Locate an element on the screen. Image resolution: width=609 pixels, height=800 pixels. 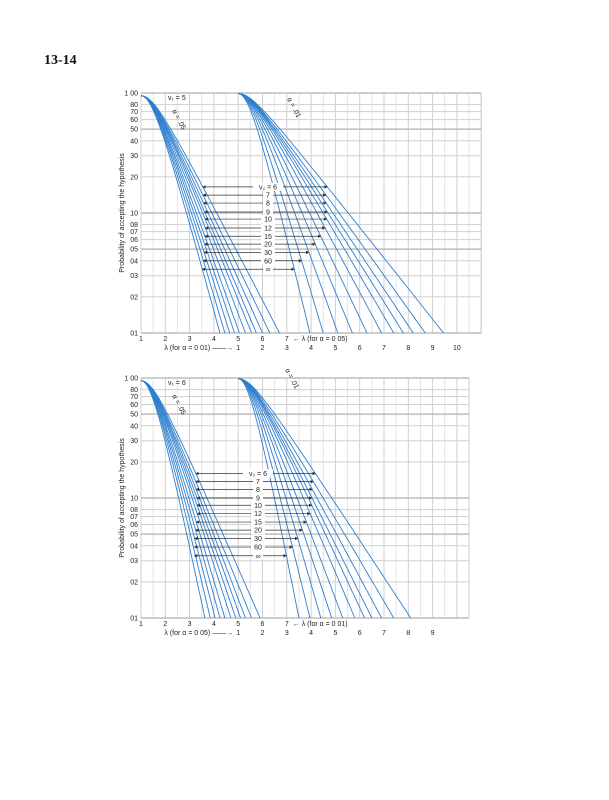
y-tick-label: 07 is located at coordinates (134, 517).